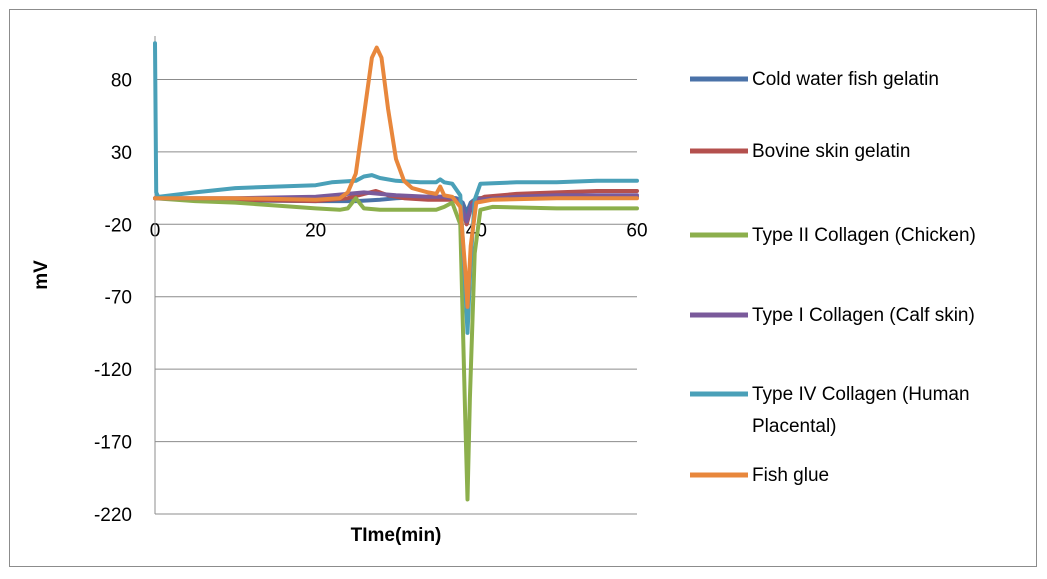 The width and height of the screenshot is (1047, 579). I want to click on y-tick-label: -170, so click(113, 443).